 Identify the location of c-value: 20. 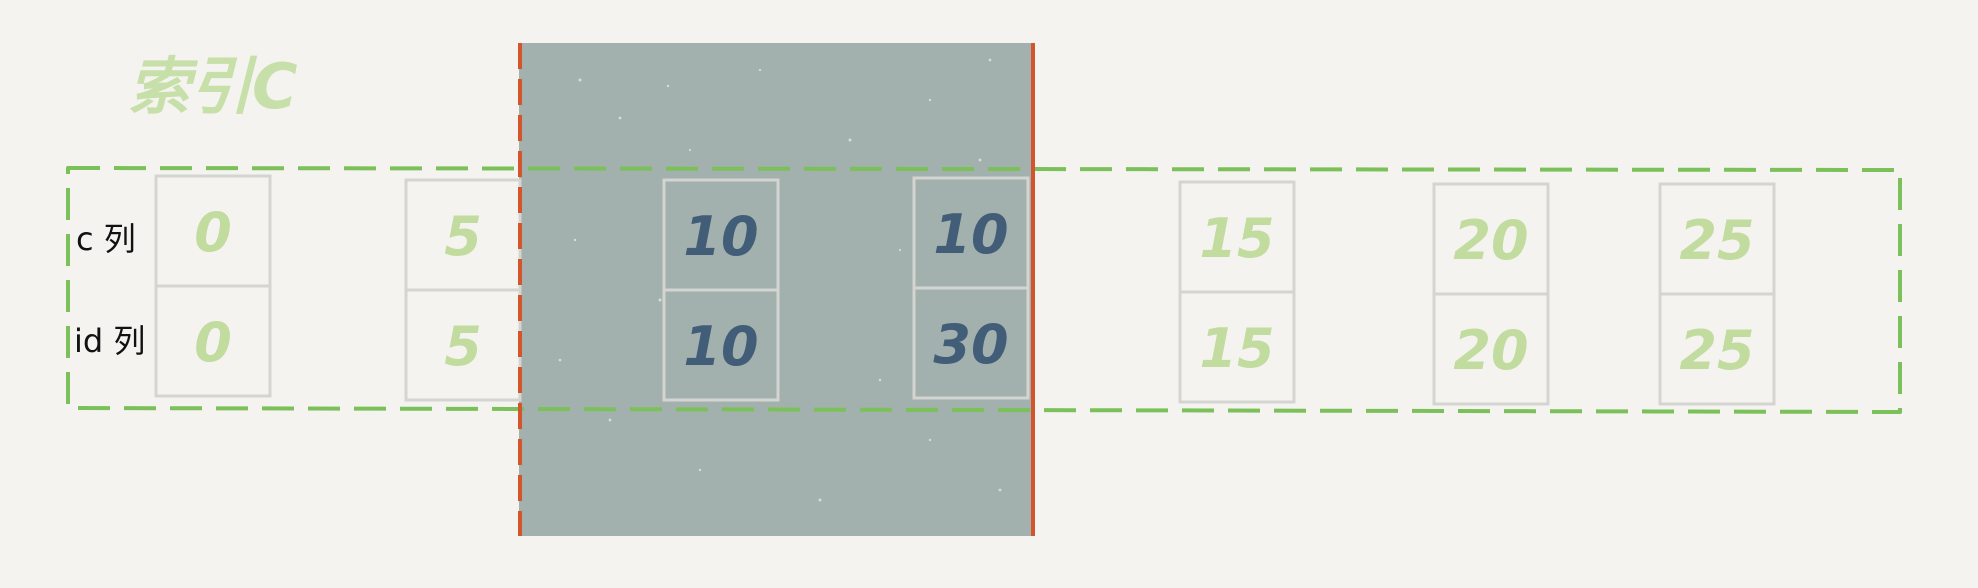
(1490, 240).